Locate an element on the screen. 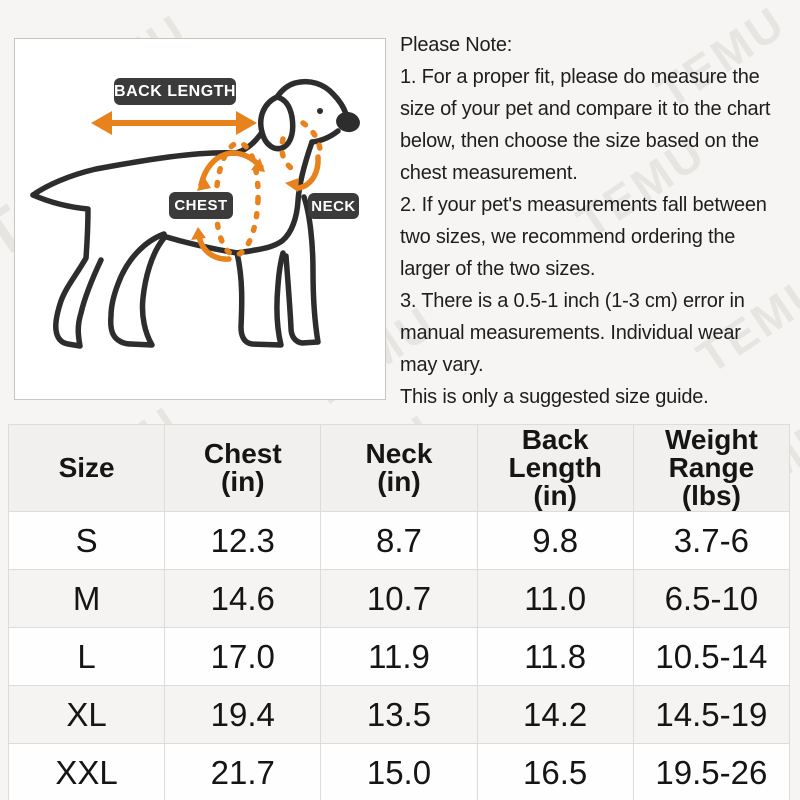  dog-outline is located at coordinates (189, 213).